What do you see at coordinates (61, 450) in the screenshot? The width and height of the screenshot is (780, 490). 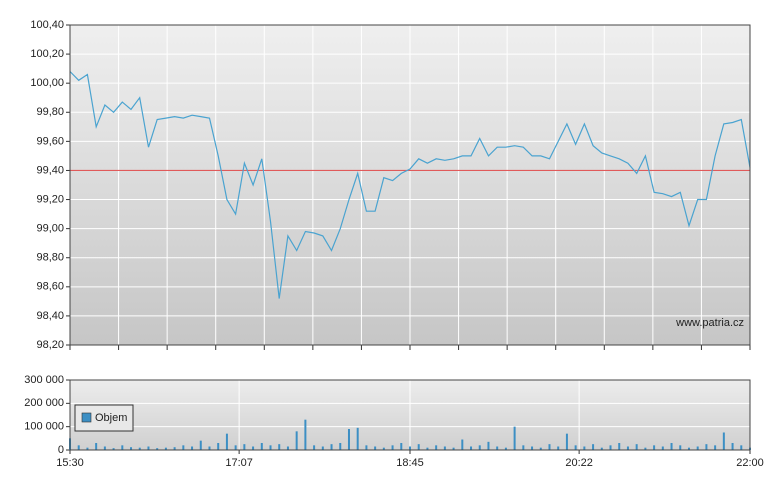 I see `y-tick-label: 0` at bounding box center [61, 450].